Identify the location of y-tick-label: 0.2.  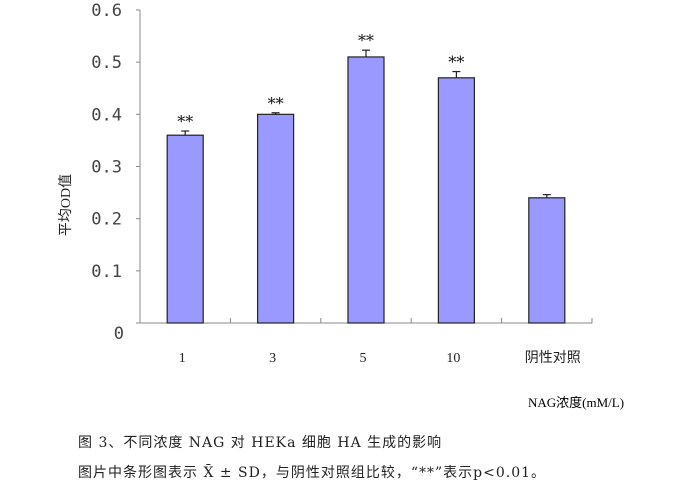
(106, 220).